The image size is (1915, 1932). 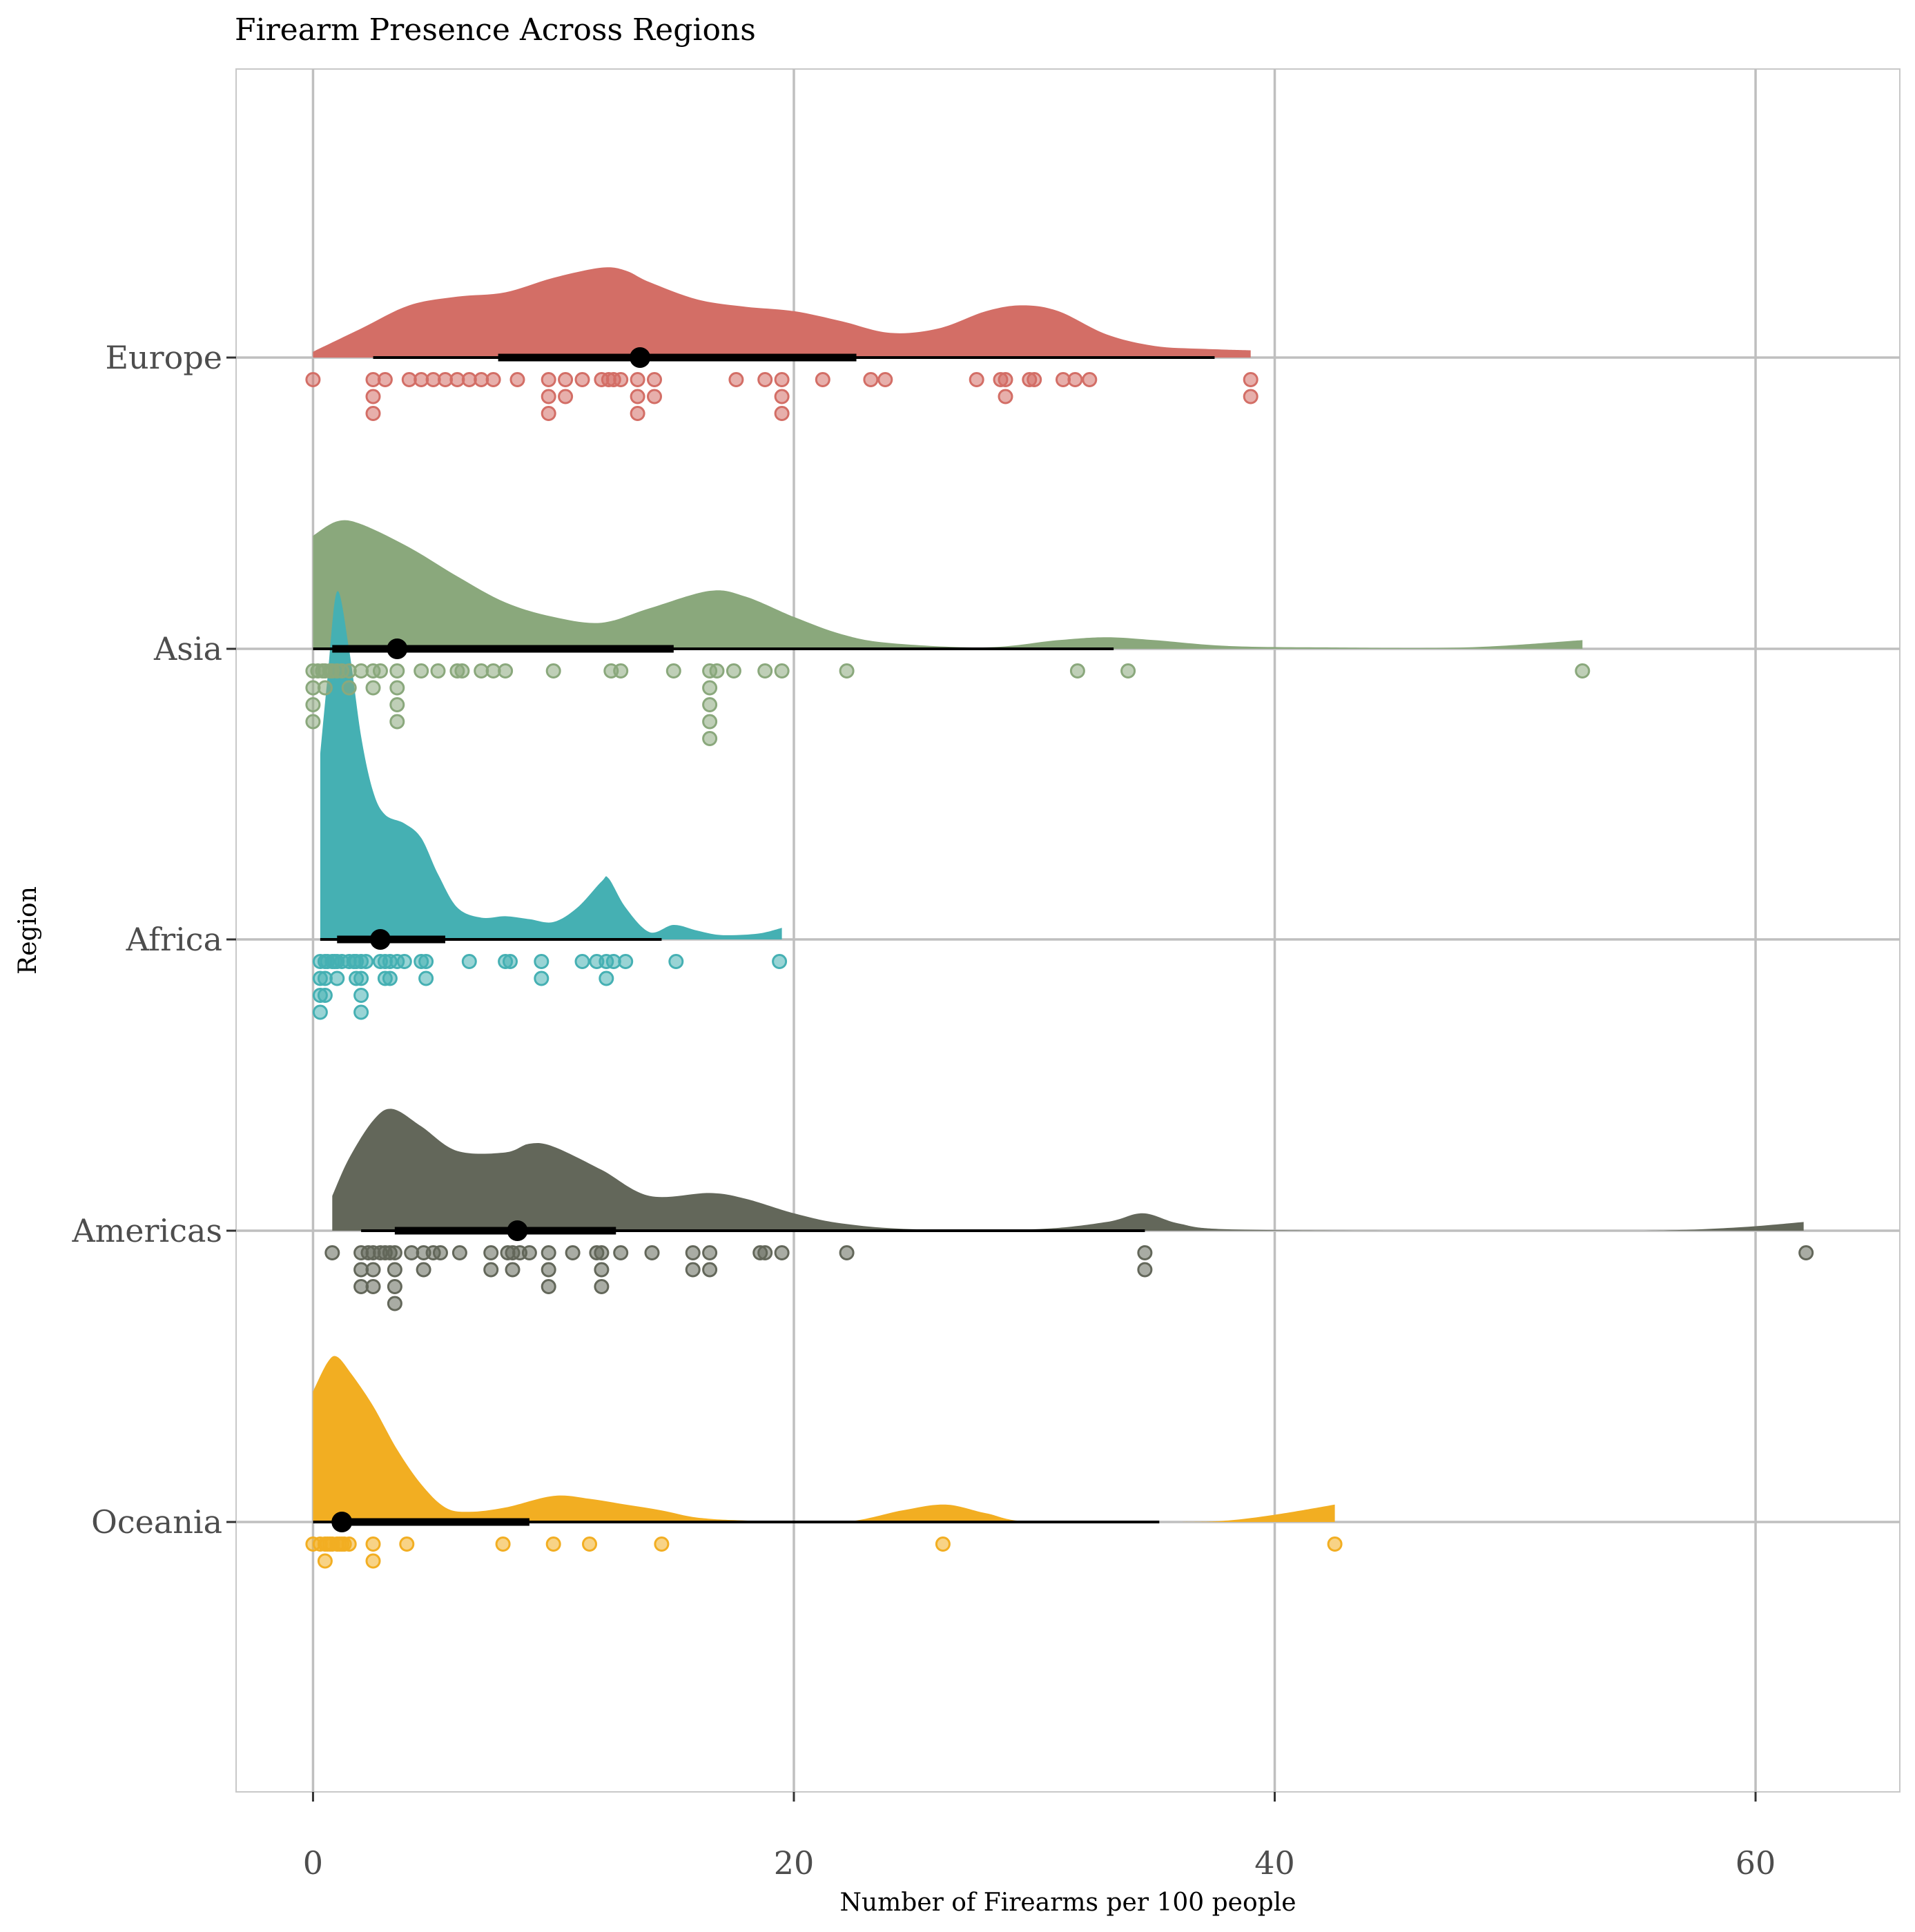 What do you see at coordinates (163, 357) in the screenshot?
I see `y-tick-label: Europe` at bounding box center [163, 357].